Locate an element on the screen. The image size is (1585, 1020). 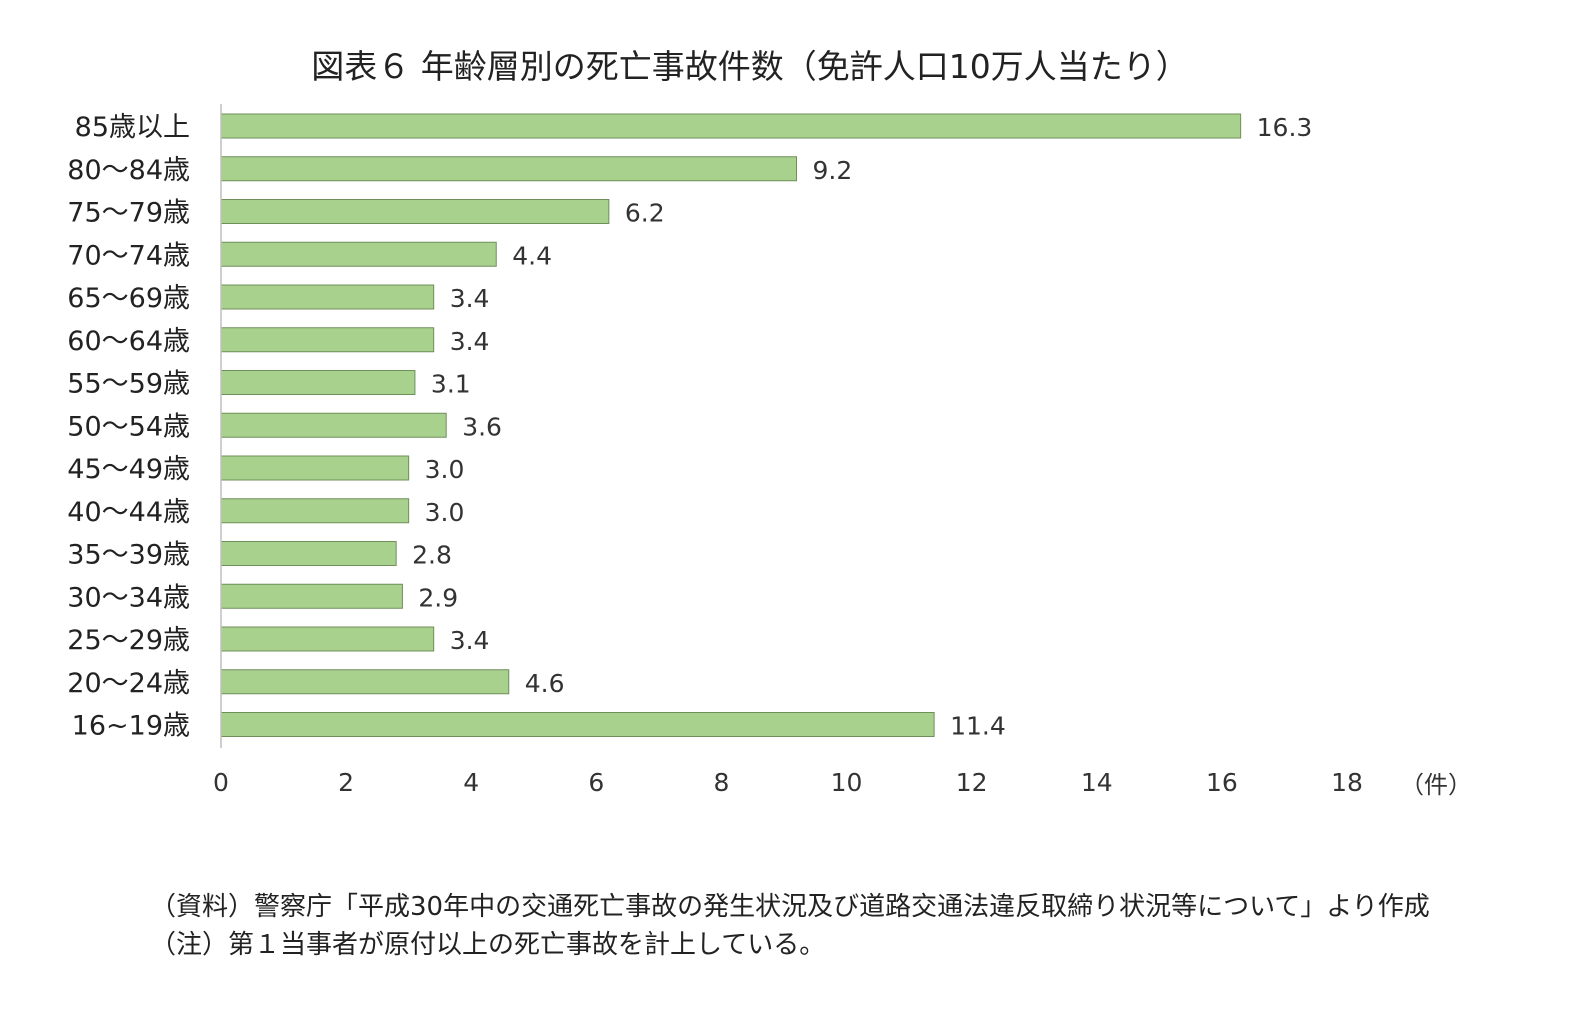
x-tick-label: 4 is located at coordinates (471, 782).